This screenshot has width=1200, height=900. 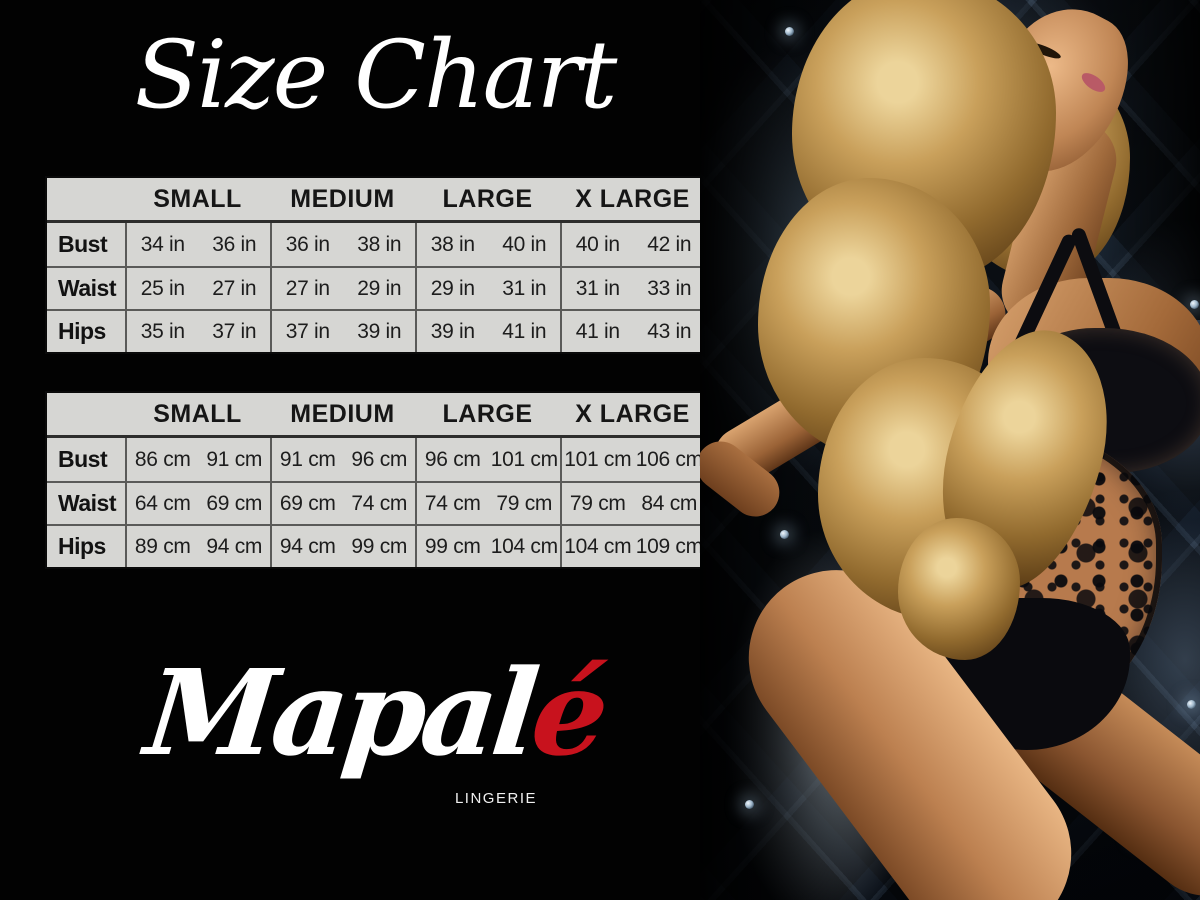 I want to click on measurement-cell: 39 in 41 in, so click(x=487, y=331).